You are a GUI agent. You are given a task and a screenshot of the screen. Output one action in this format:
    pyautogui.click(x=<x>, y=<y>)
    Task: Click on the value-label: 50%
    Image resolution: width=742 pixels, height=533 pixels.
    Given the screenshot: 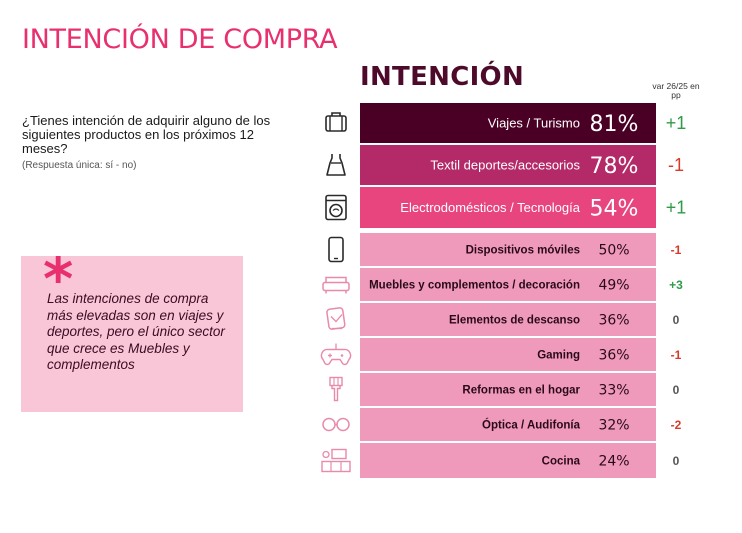 What is the action you would take?
    pyautogui.click(x=613, y=251)
    